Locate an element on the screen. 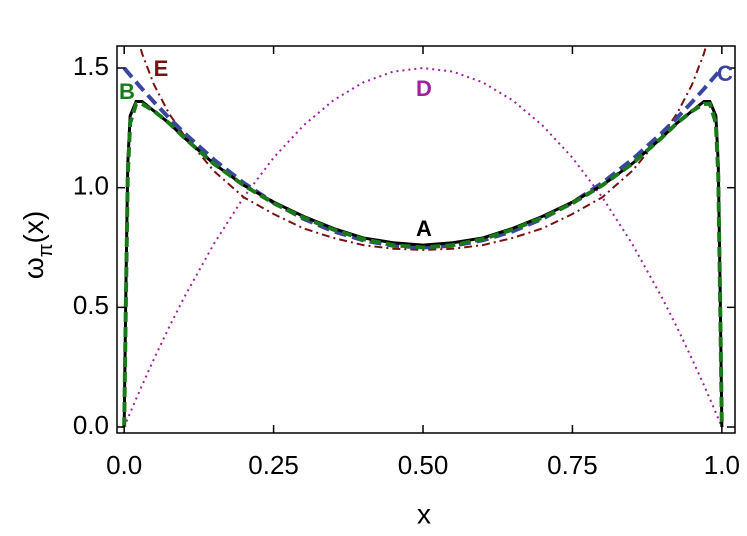 Image resolution: width=747 pixels, height=536 pixels. y-axis-label: ωπ(x) is located at coordinates (37, 245).